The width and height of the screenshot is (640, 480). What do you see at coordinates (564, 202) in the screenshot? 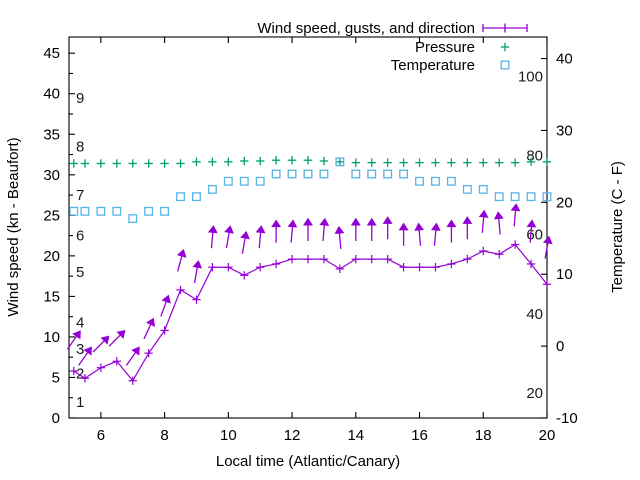
I see `y2-tick-label: 20` at bounding box center [564, 202].